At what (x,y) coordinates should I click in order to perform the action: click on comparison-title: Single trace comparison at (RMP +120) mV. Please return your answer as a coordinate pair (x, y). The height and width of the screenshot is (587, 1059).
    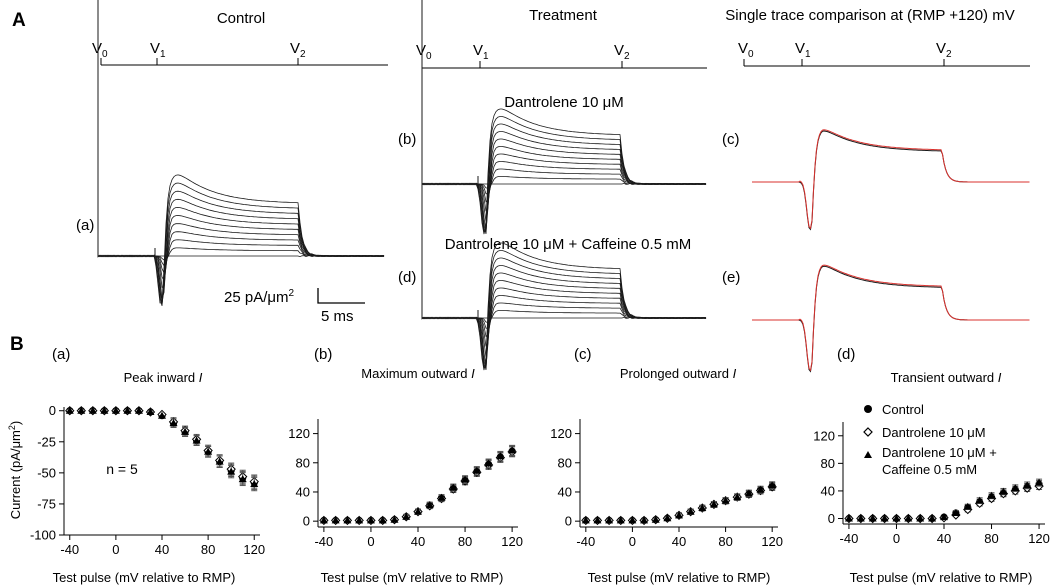
    Looking at the image, I should click on (869, 15).